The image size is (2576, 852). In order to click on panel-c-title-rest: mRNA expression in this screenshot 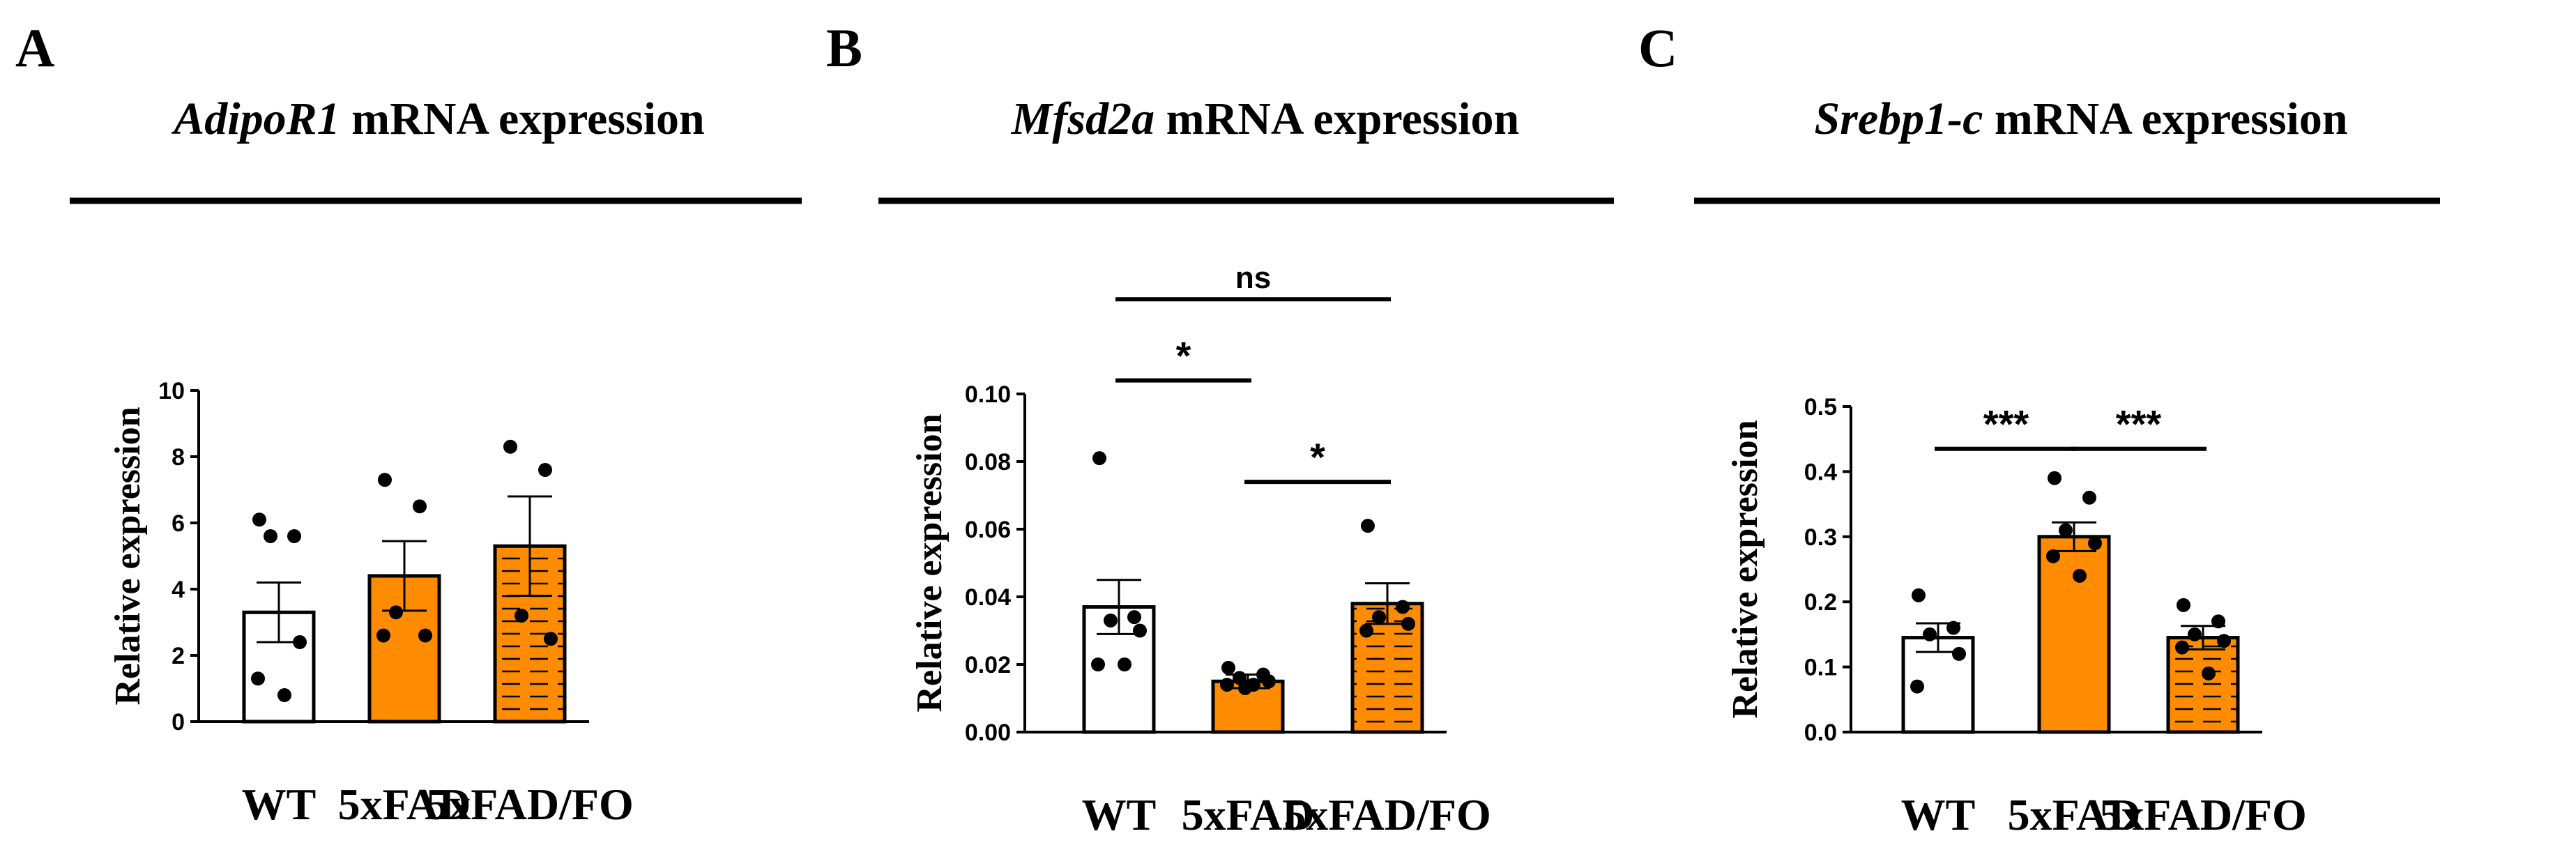, I will do `click(2165, 118)`.